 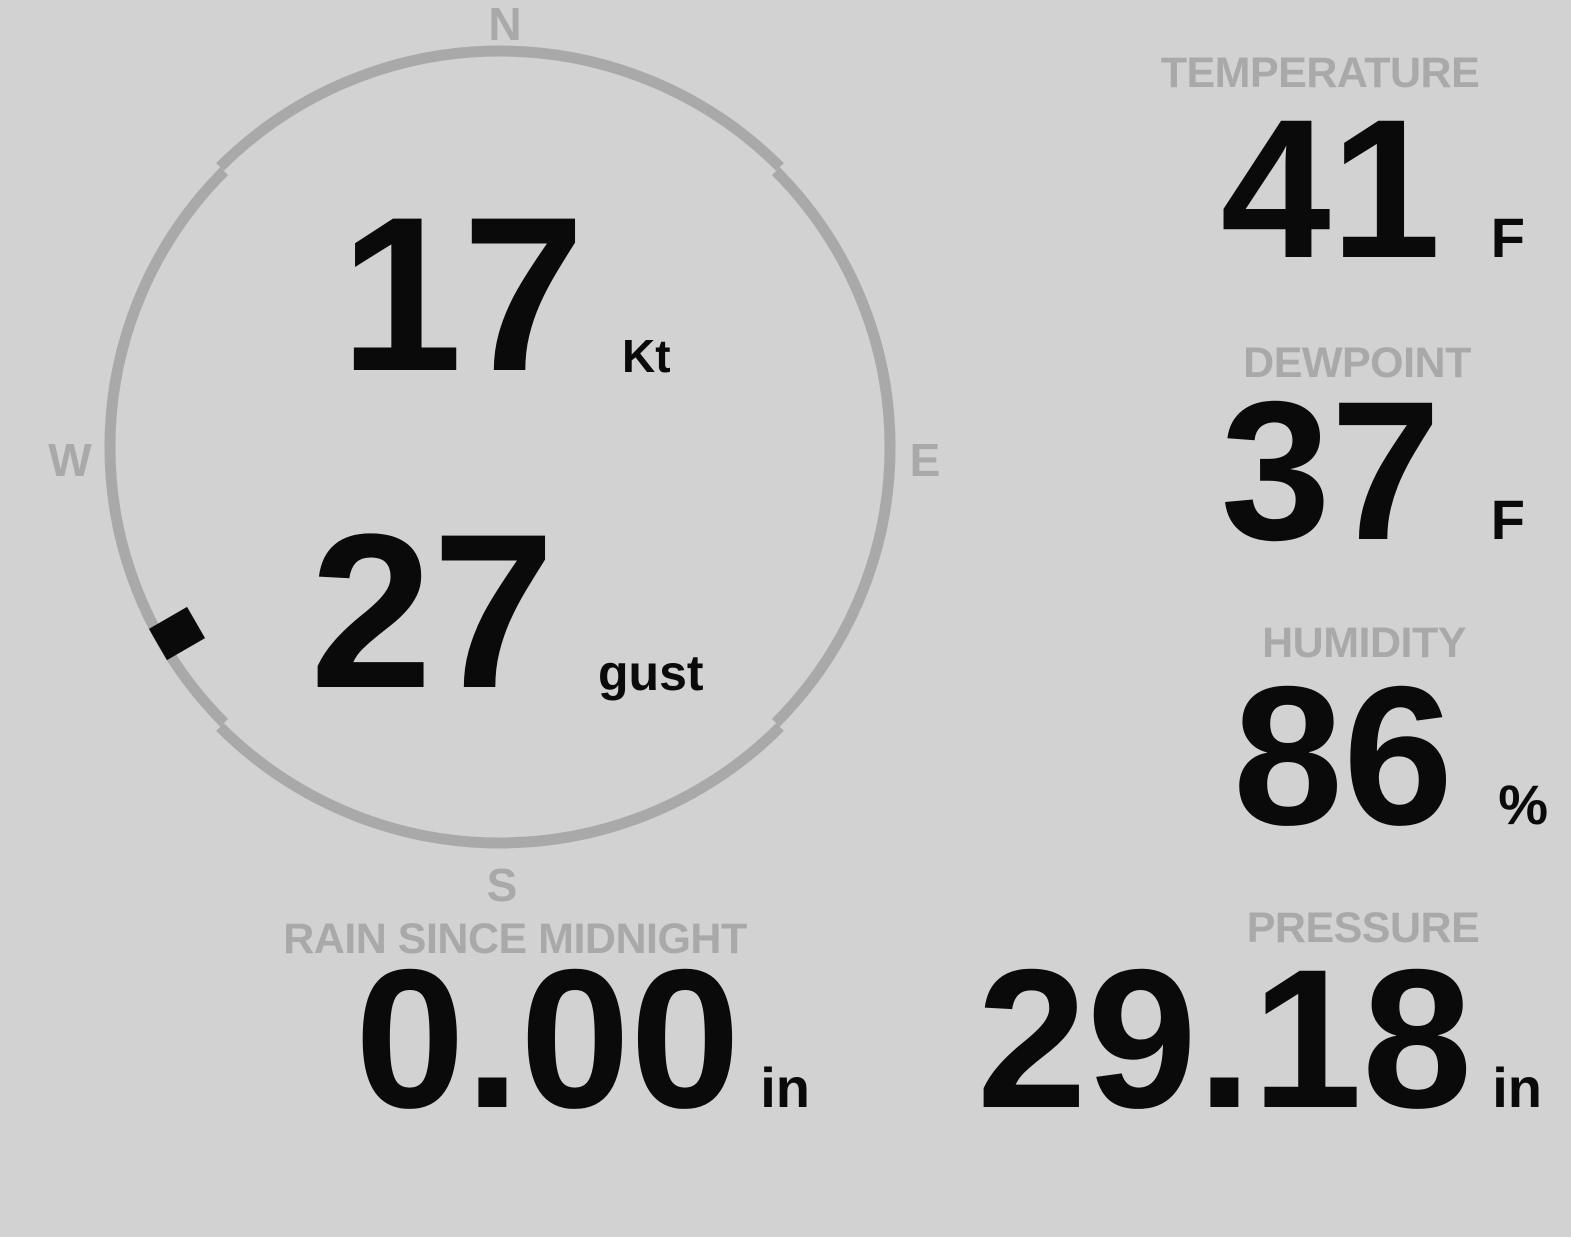 I want to click on compass-ring-south-arc, so click(x=500, y=786).